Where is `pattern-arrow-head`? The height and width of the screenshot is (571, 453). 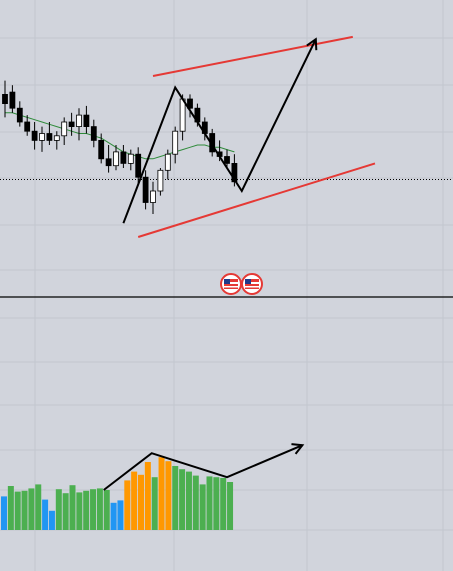
pattern-arrow-head is located at coordinates (312, 44).